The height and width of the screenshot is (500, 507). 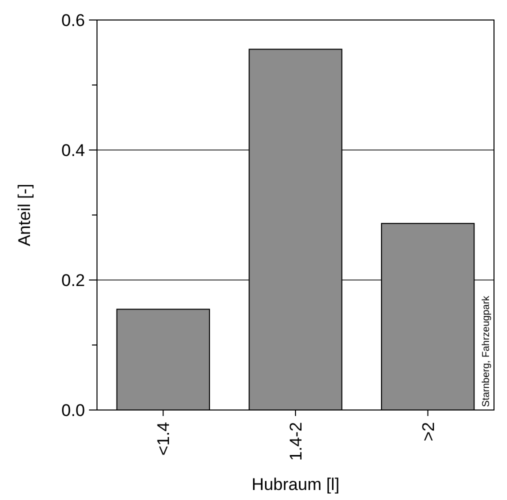 I want to click on x-axis-title: Hubraum [l], so click(x=296, y=484).